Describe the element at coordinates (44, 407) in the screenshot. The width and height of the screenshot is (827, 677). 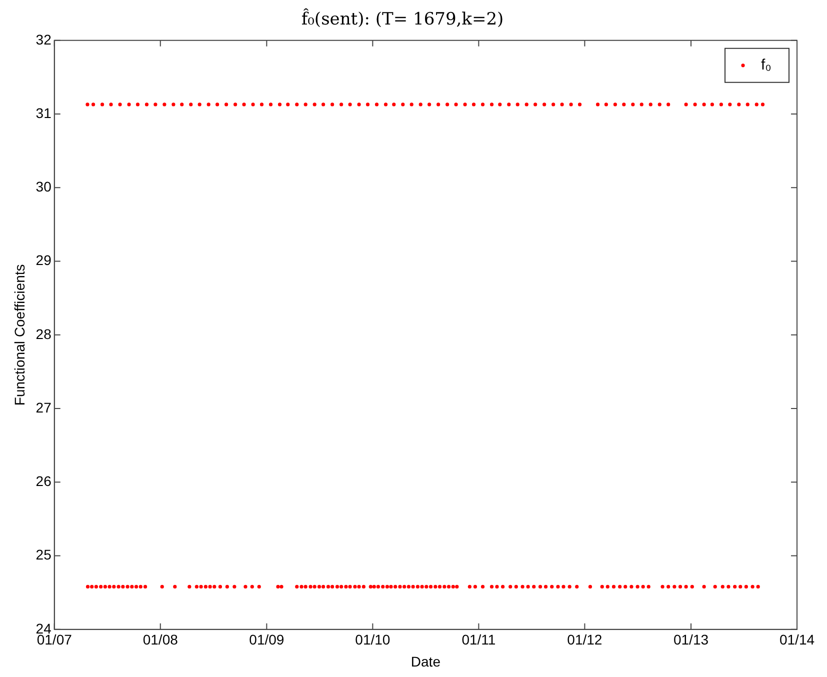
I see `y-tick-label: 27` at that location.